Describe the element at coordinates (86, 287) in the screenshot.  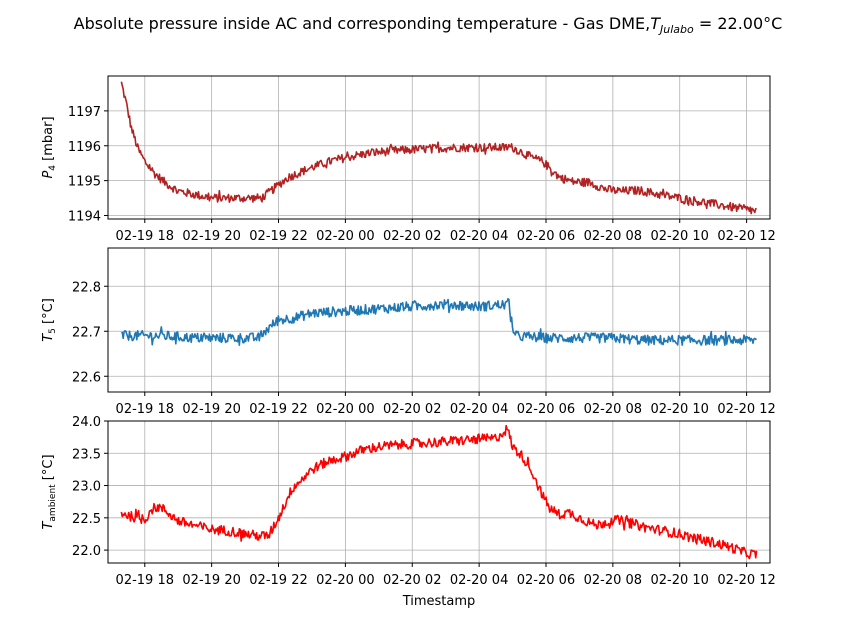
I see `y-tick-label: 22.8` at that location.